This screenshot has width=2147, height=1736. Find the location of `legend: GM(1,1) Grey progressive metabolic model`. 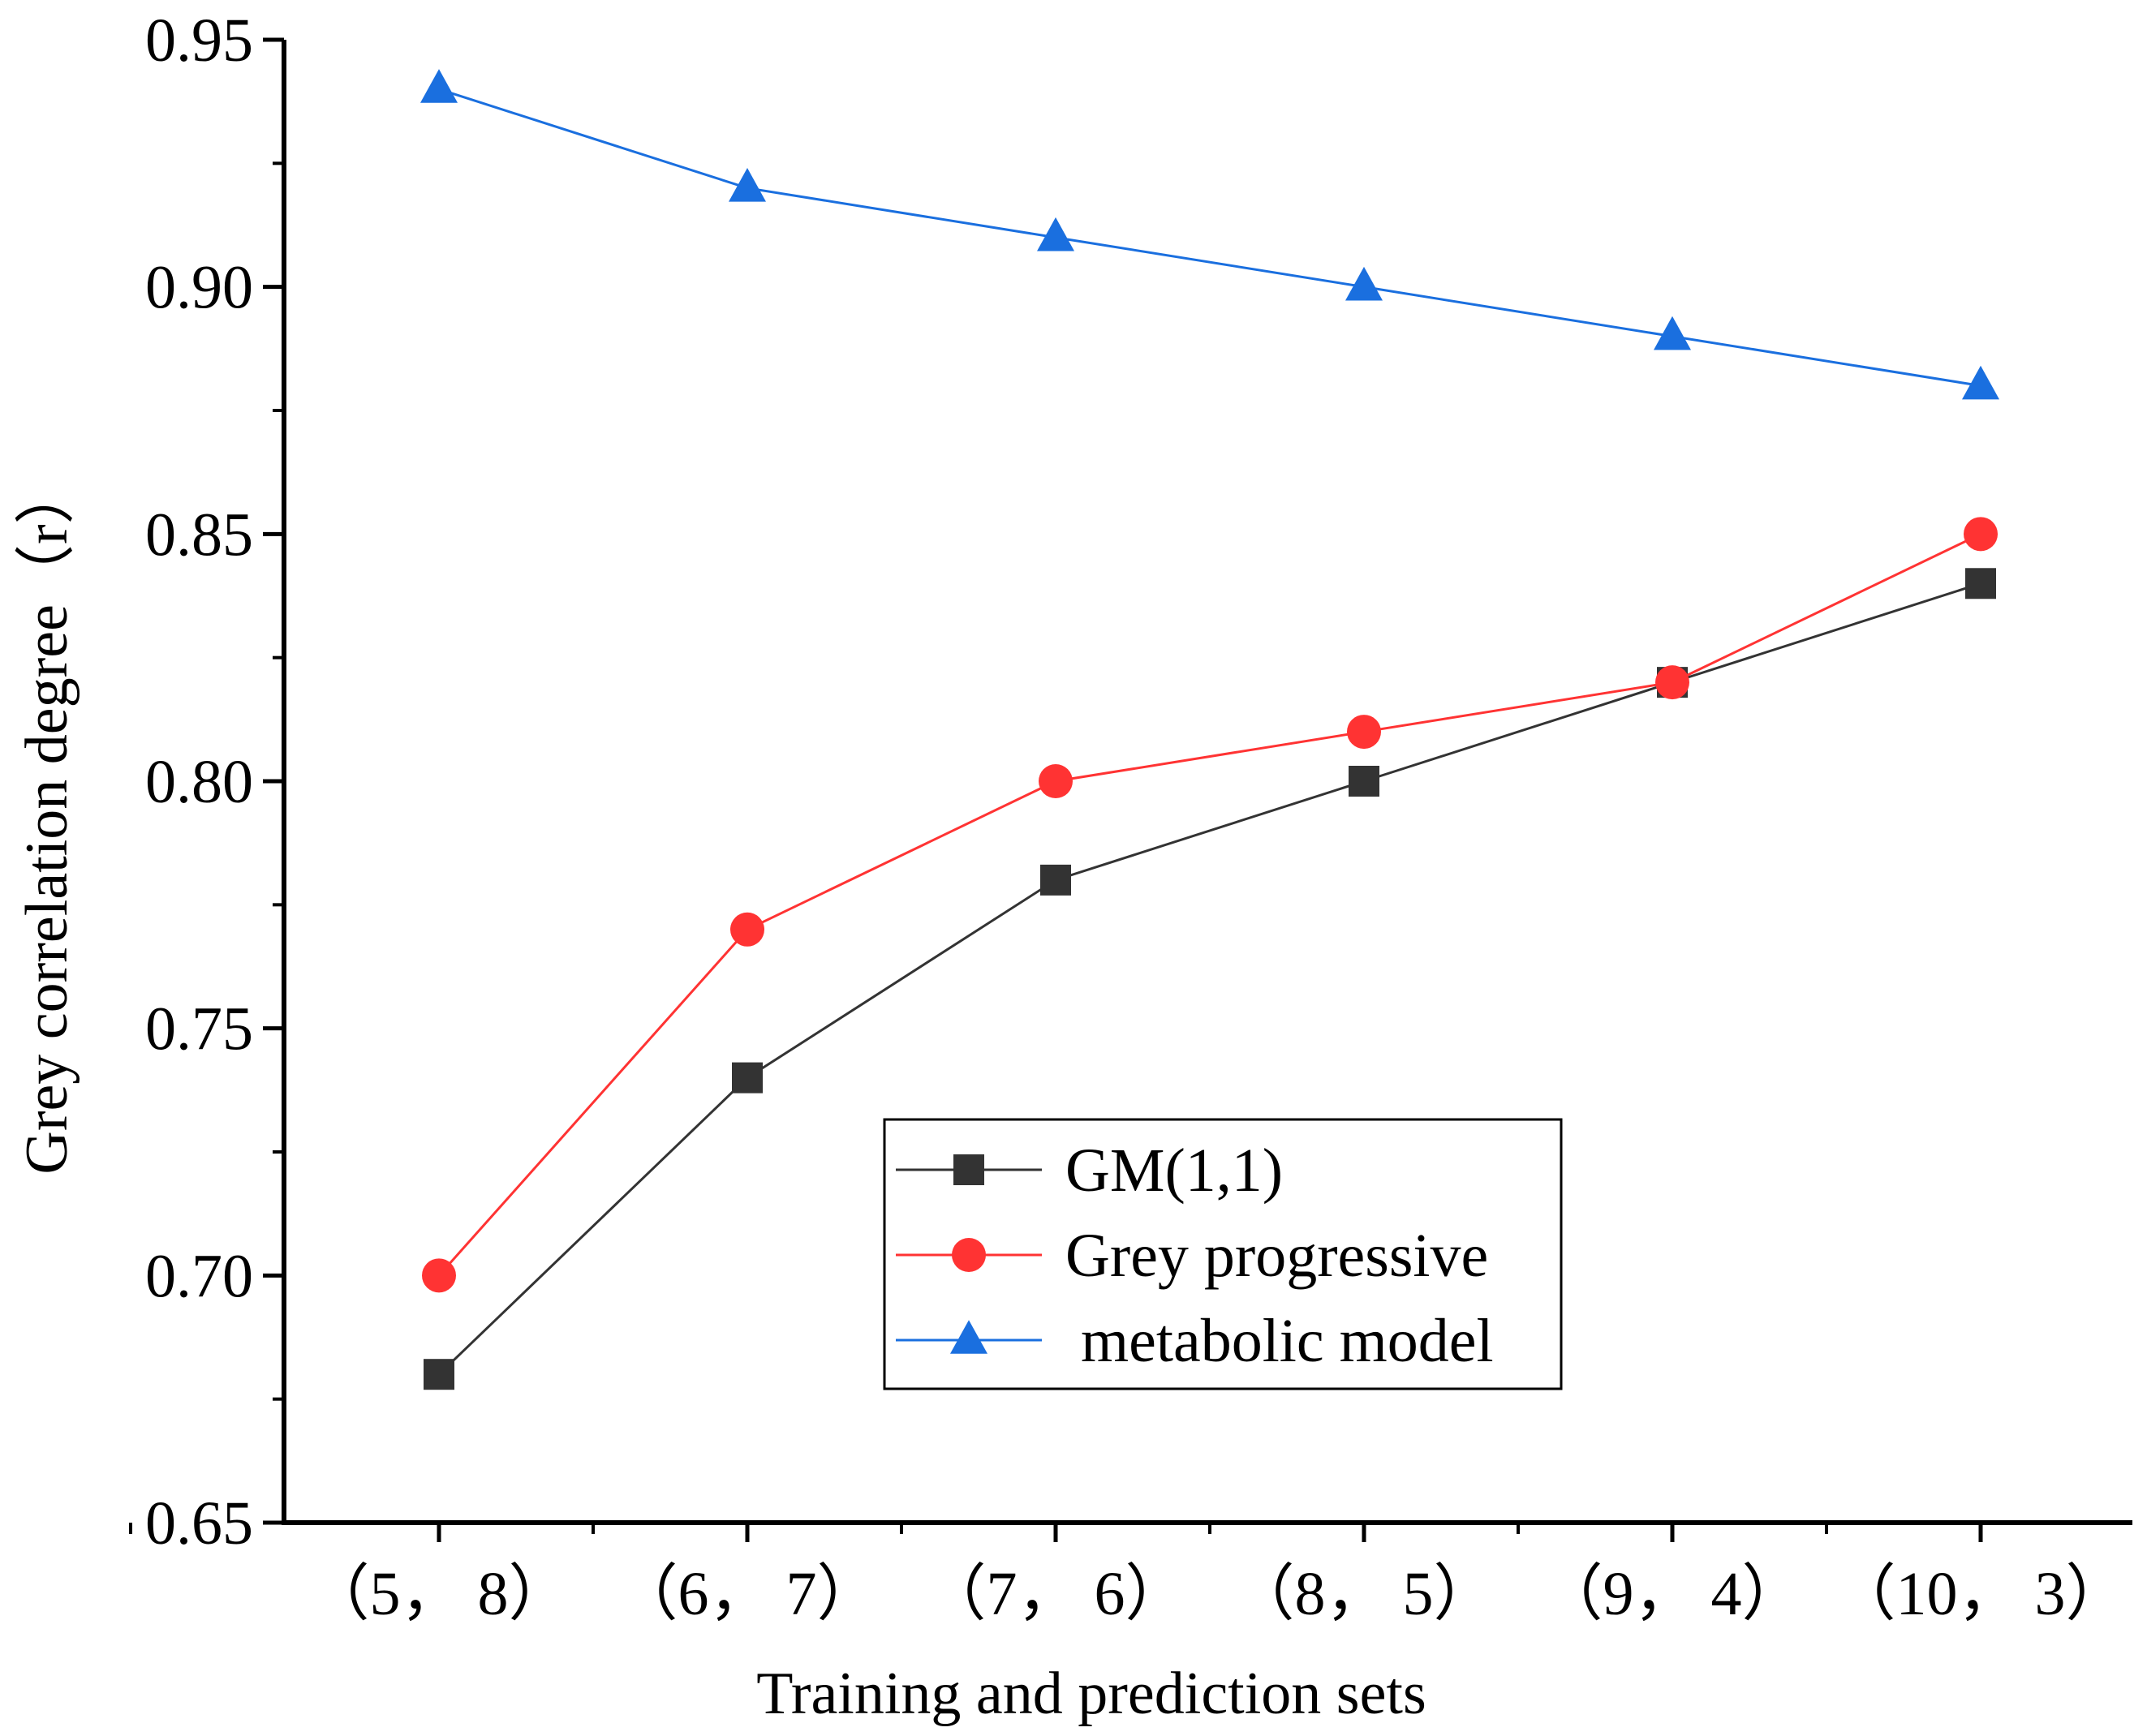

legend: GM(1,1) Grey progressive metabolic model is located at coordinates (1223, 1254).